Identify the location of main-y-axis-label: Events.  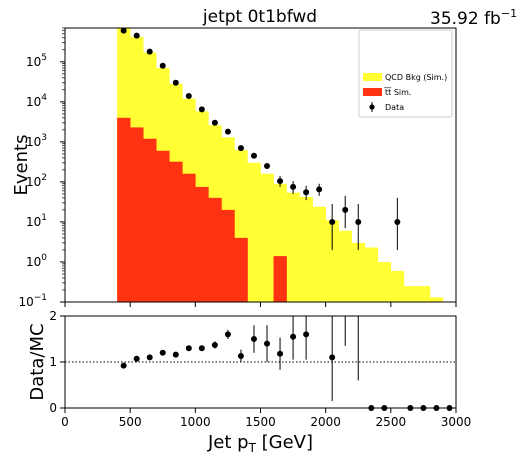
(21, 165).